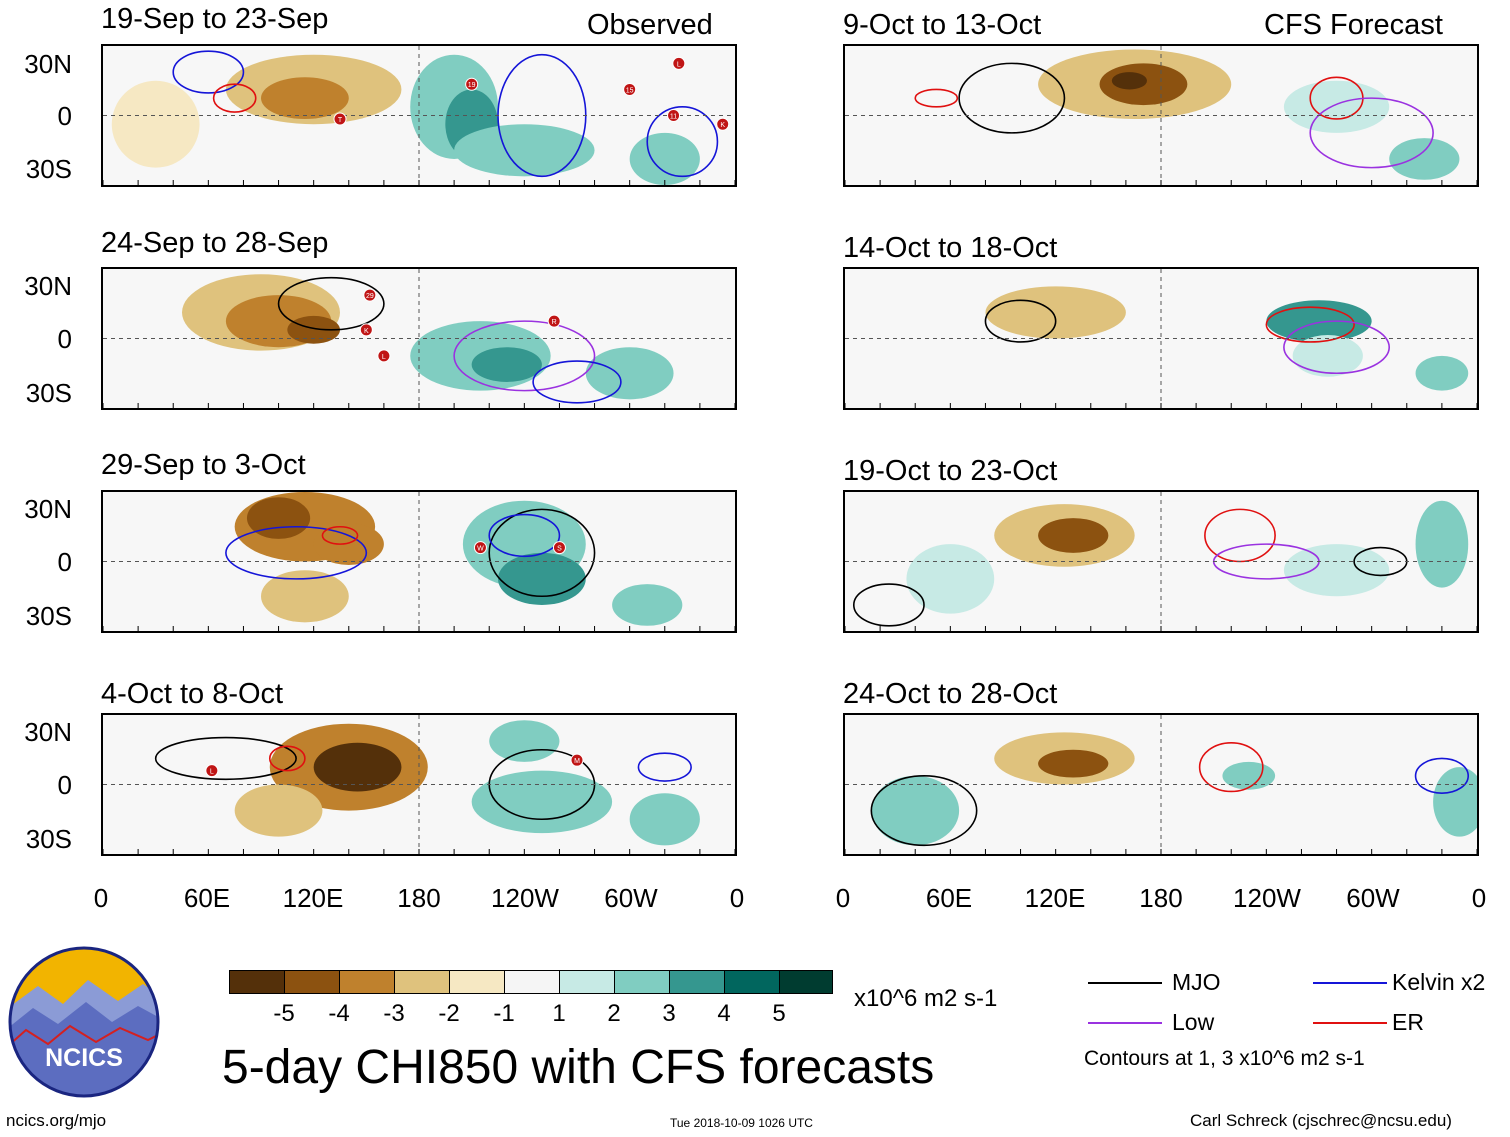  What do you see at coordinates (614, 1013) in the screenshot?
I see `colorbar-tick-label: 2` at bounding box center [614, 1013].